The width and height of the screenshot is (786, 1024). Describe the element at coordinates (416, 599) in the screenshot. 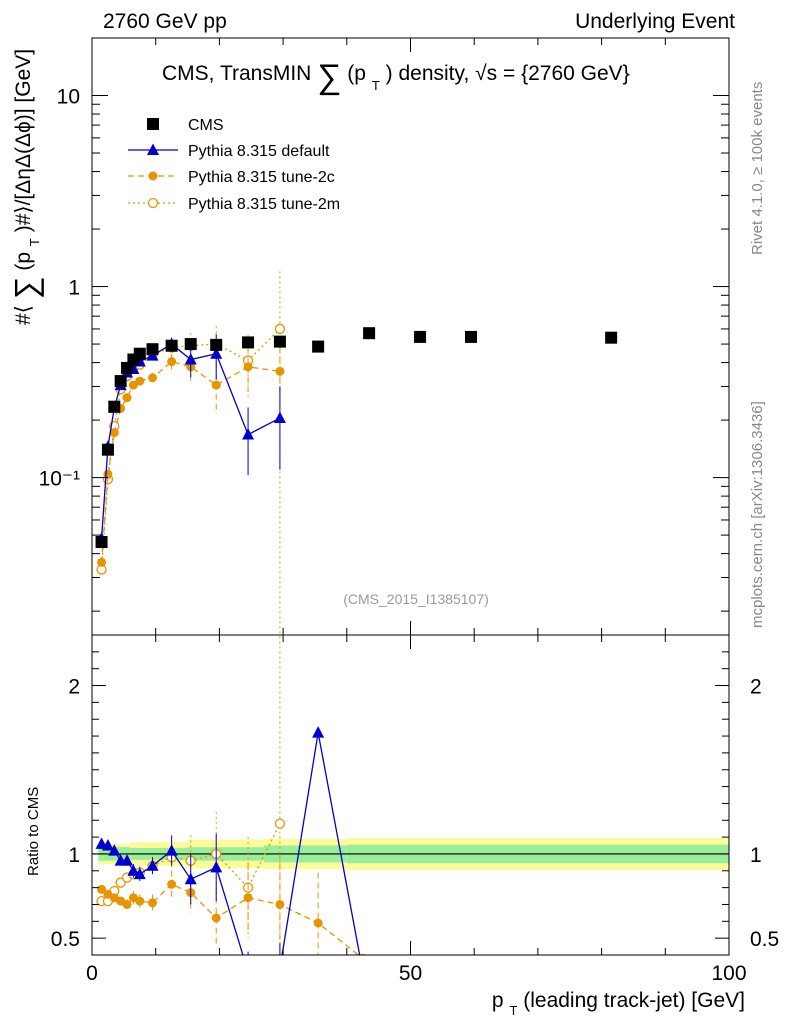

I see `analysis-watermark: (CMS_2015_I1385107)` at that location.